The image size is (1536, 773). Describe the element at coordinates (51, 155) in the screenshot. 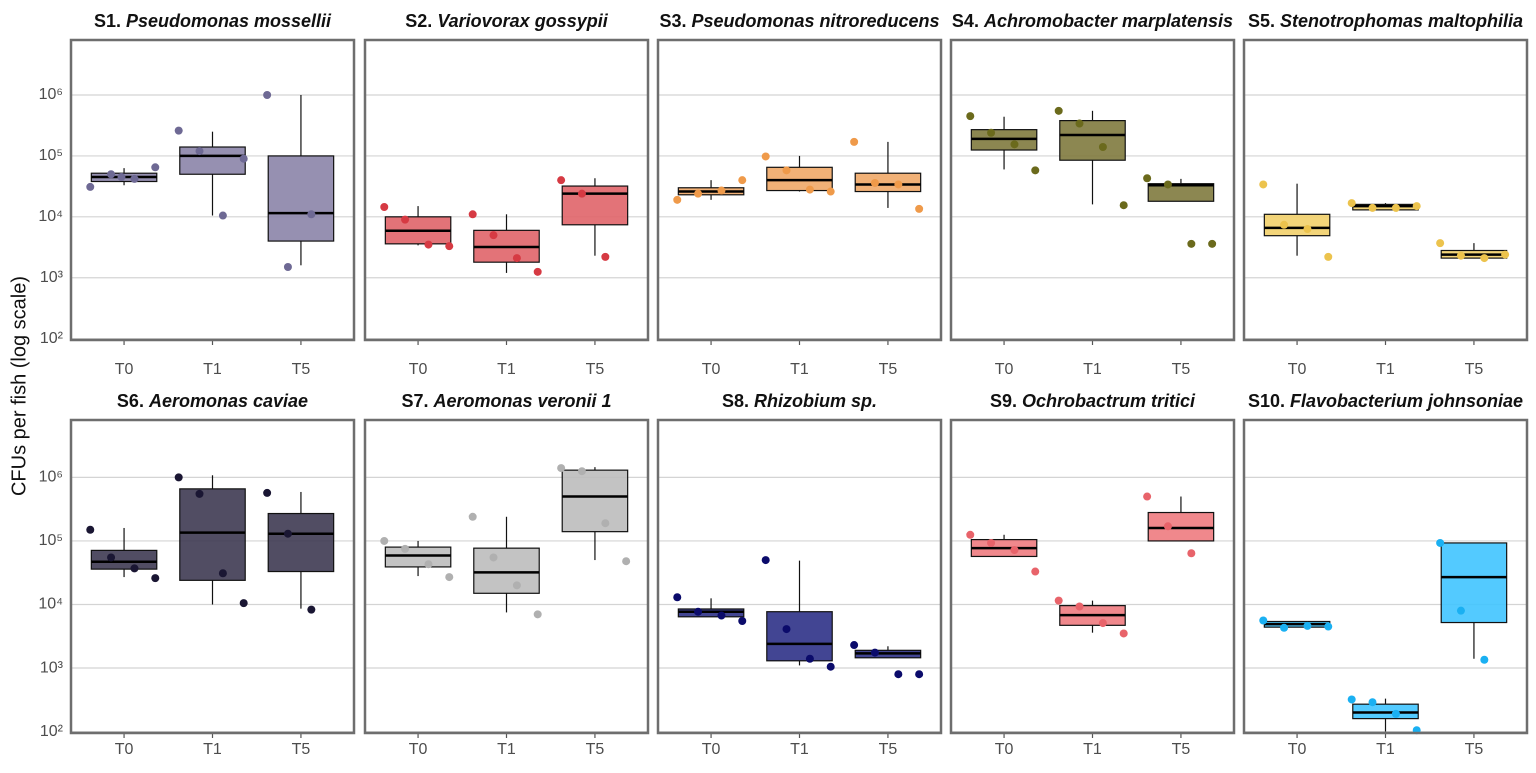

I see `y-tick-label: 10⁵` at that location.